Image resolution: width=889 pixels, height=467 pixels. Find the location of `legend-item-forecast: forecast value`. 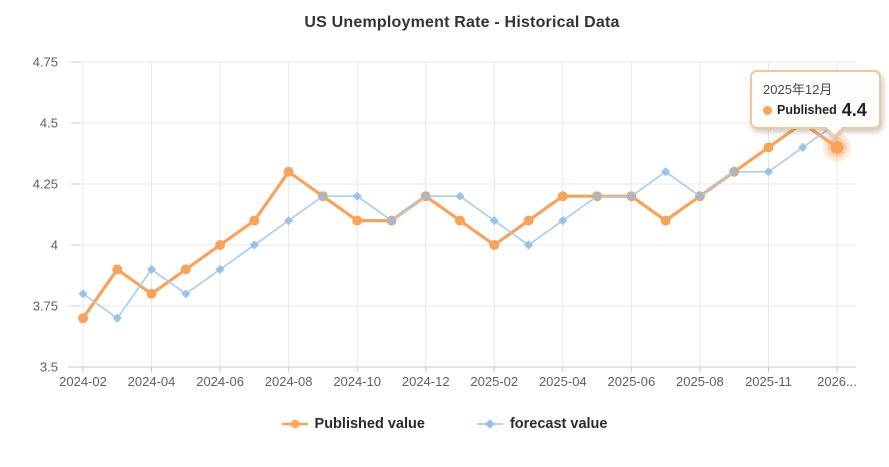

legend-item-forecast: forecast value is located at coordinates (542, 424).